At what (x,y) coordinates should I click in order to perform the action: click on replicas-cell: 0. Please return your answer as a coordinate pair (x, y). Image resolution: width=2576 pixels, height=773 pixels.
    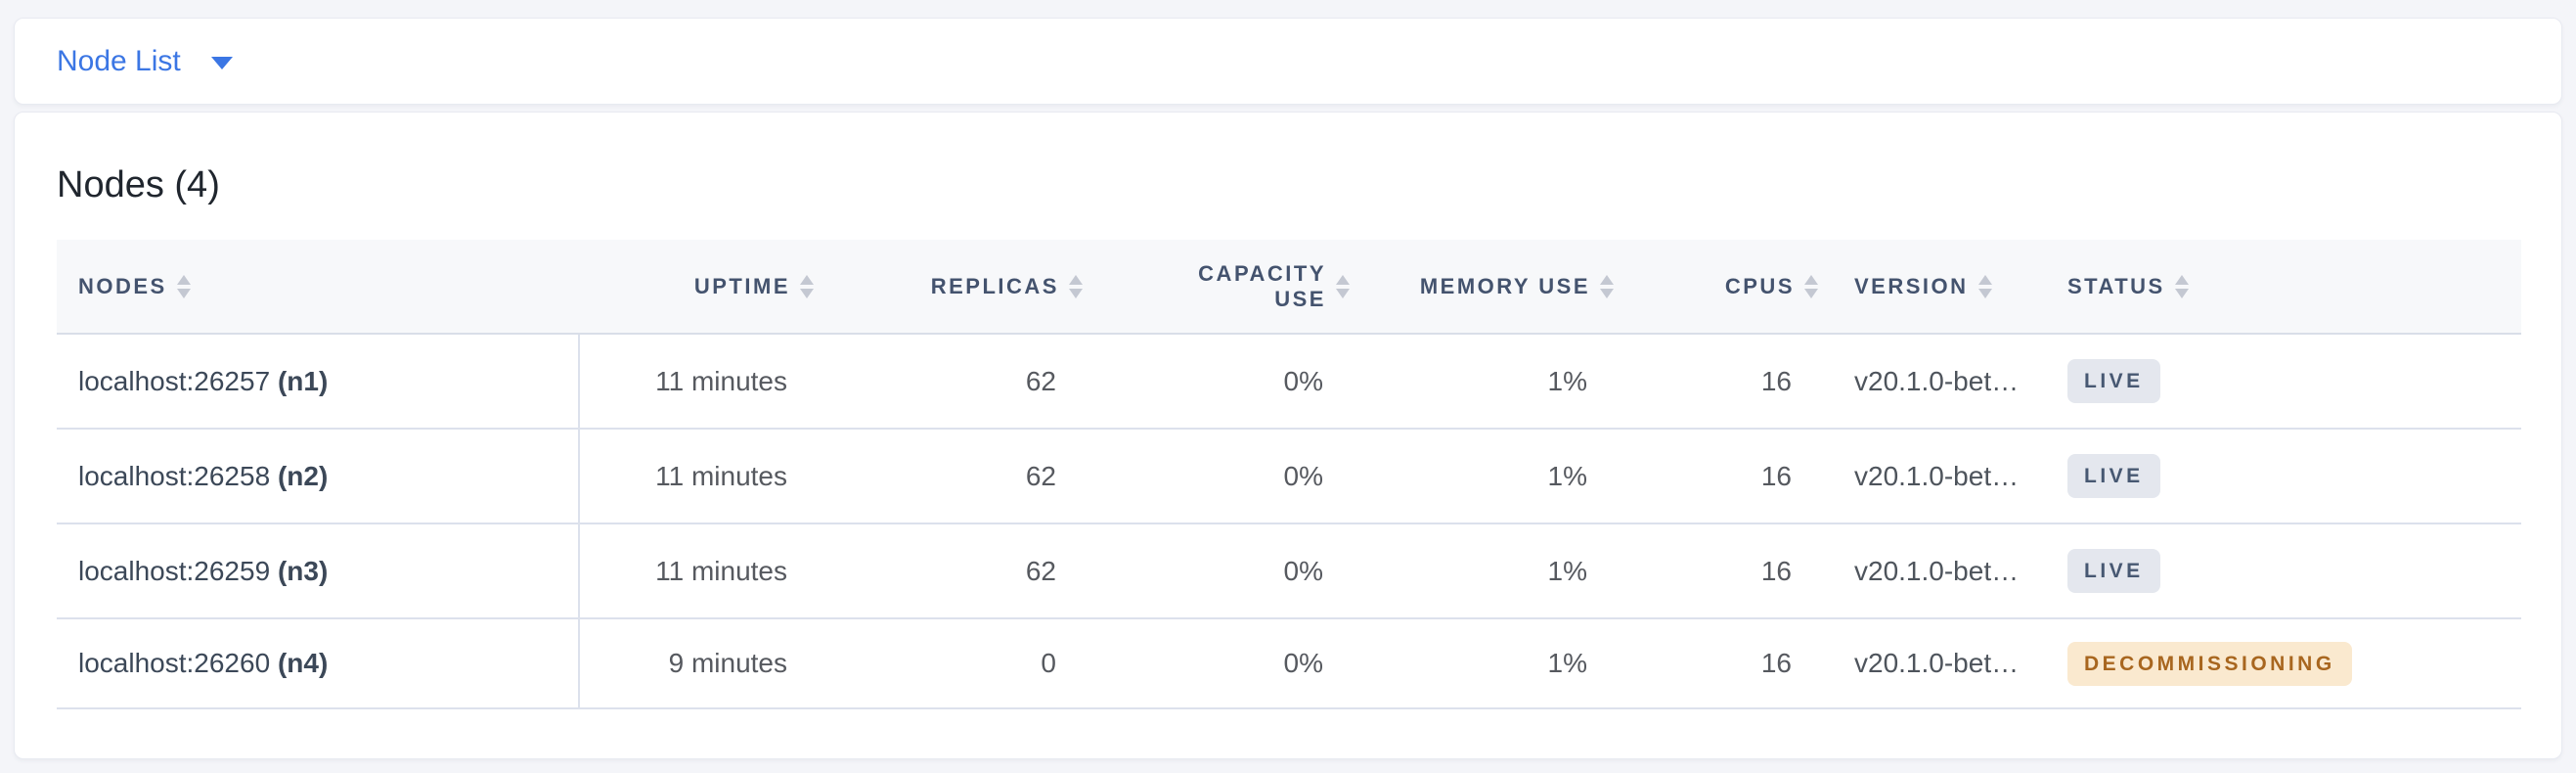
    Looking at the image, I should click on (948, 663).